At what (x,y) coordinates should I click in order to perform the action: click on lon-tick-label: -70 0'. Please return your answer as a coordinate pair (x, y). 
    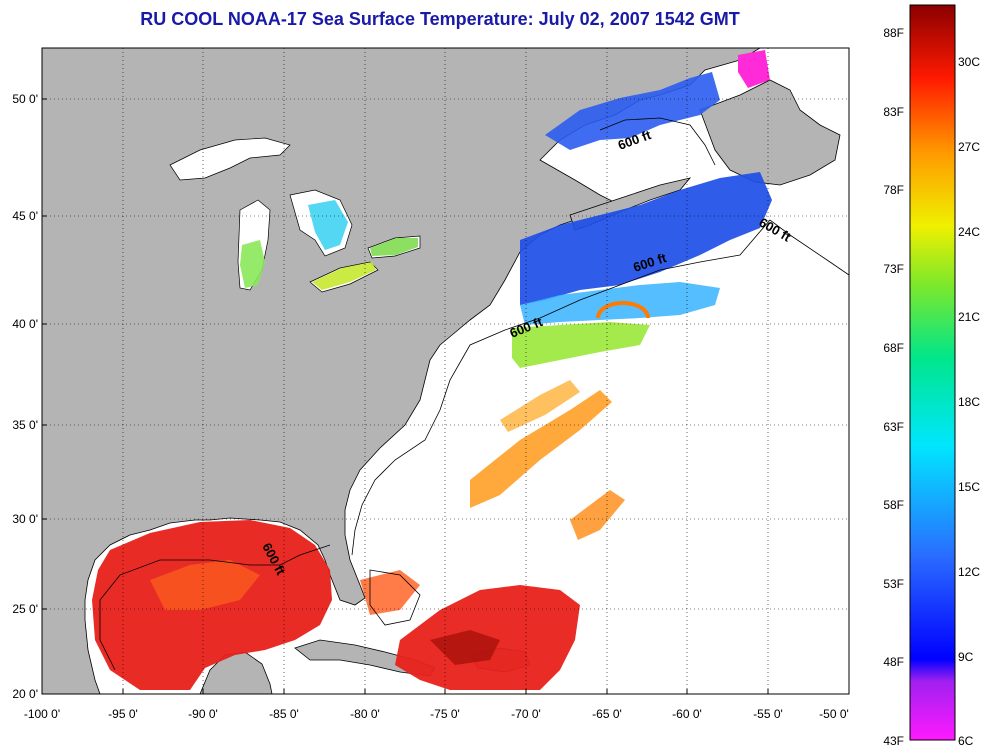
    Looking at the image, I should click on (526, 714).